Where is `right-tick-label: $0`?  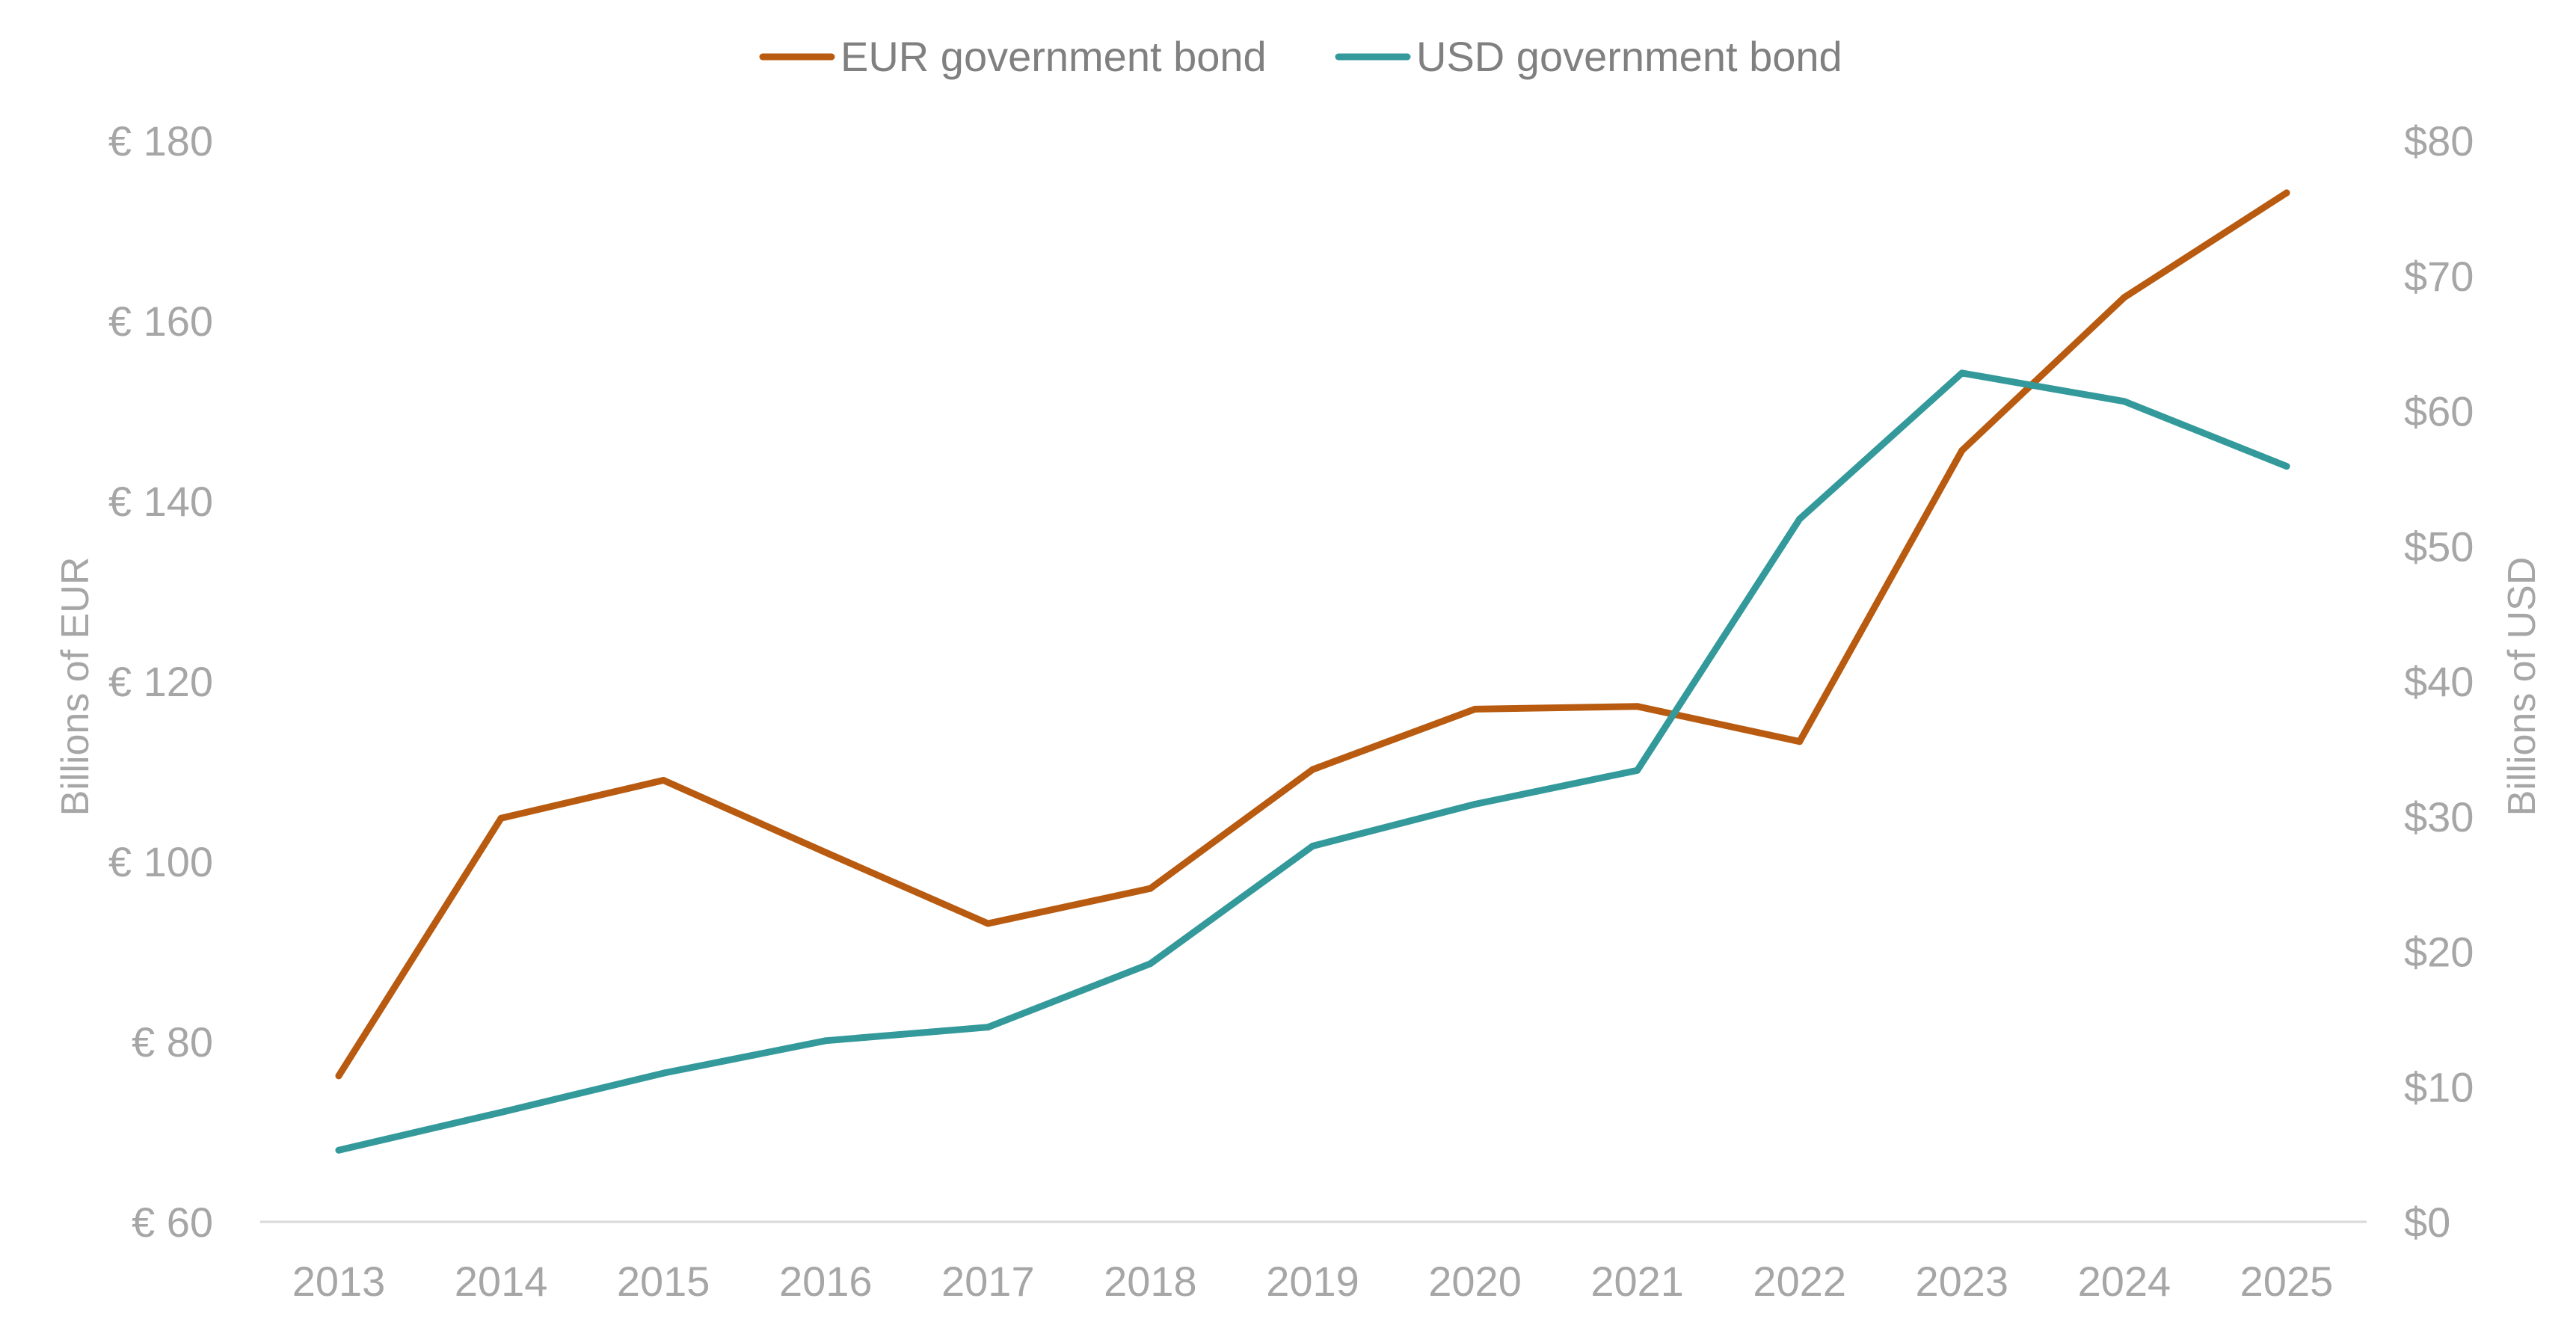 right-tick-label: $0 is located at coordinates (2427, 1223).